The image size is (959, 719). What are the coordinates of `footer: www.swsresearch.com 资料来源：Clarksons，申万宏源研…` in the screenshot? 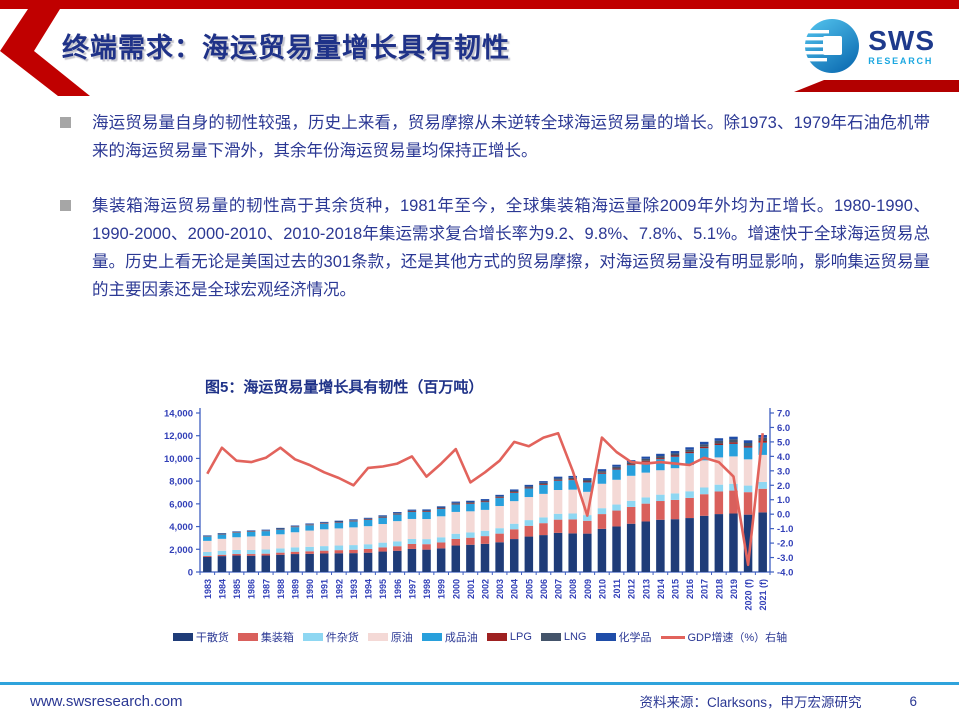 It's located at (479, 701).